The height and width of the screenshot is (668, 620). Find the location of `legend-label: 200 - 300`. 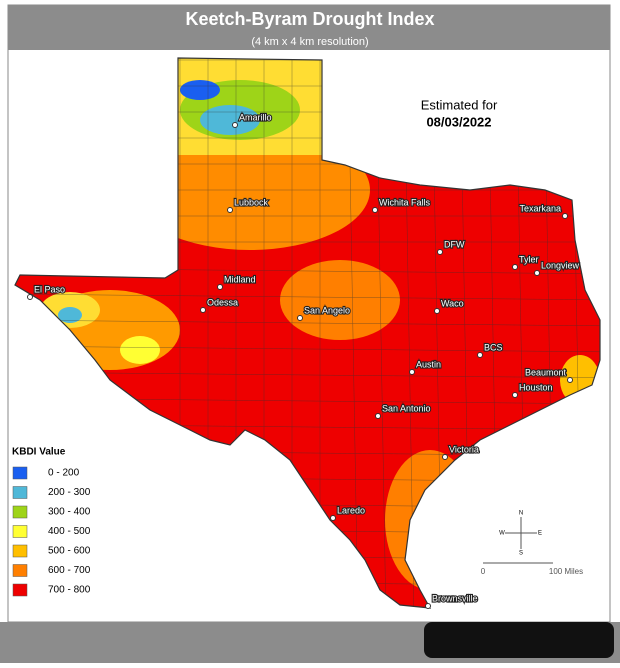

legend-label: 200 - 300 is located at coordinates (69, 492).